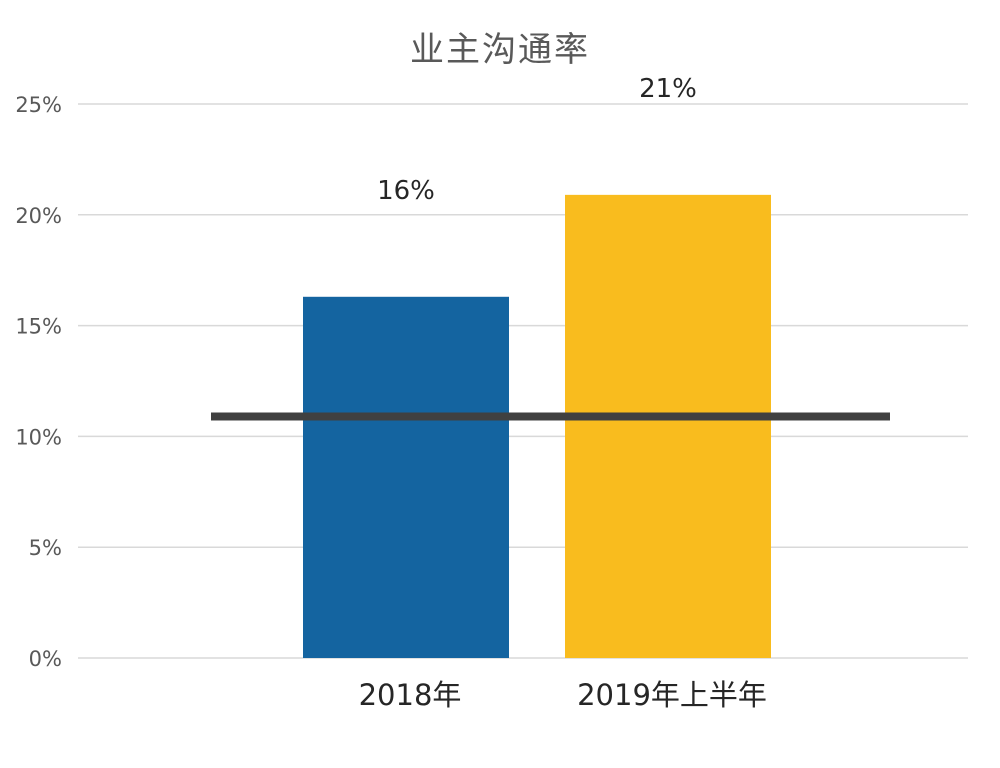 This screenshot has width=1000, height=768. I want to click on y-tick-label-0: 0%, so click(45, 659).